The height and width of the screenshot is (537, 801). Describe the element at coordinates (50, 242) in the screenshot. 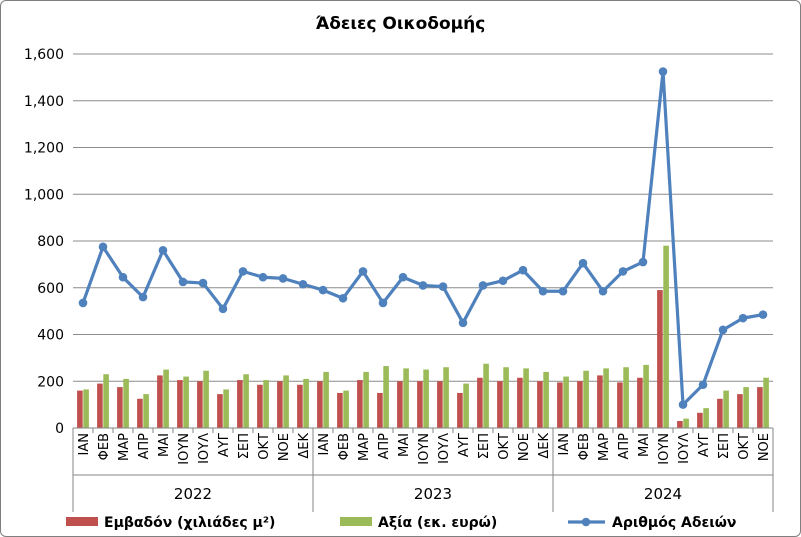

I see `y-tick-label: 800` at that location.